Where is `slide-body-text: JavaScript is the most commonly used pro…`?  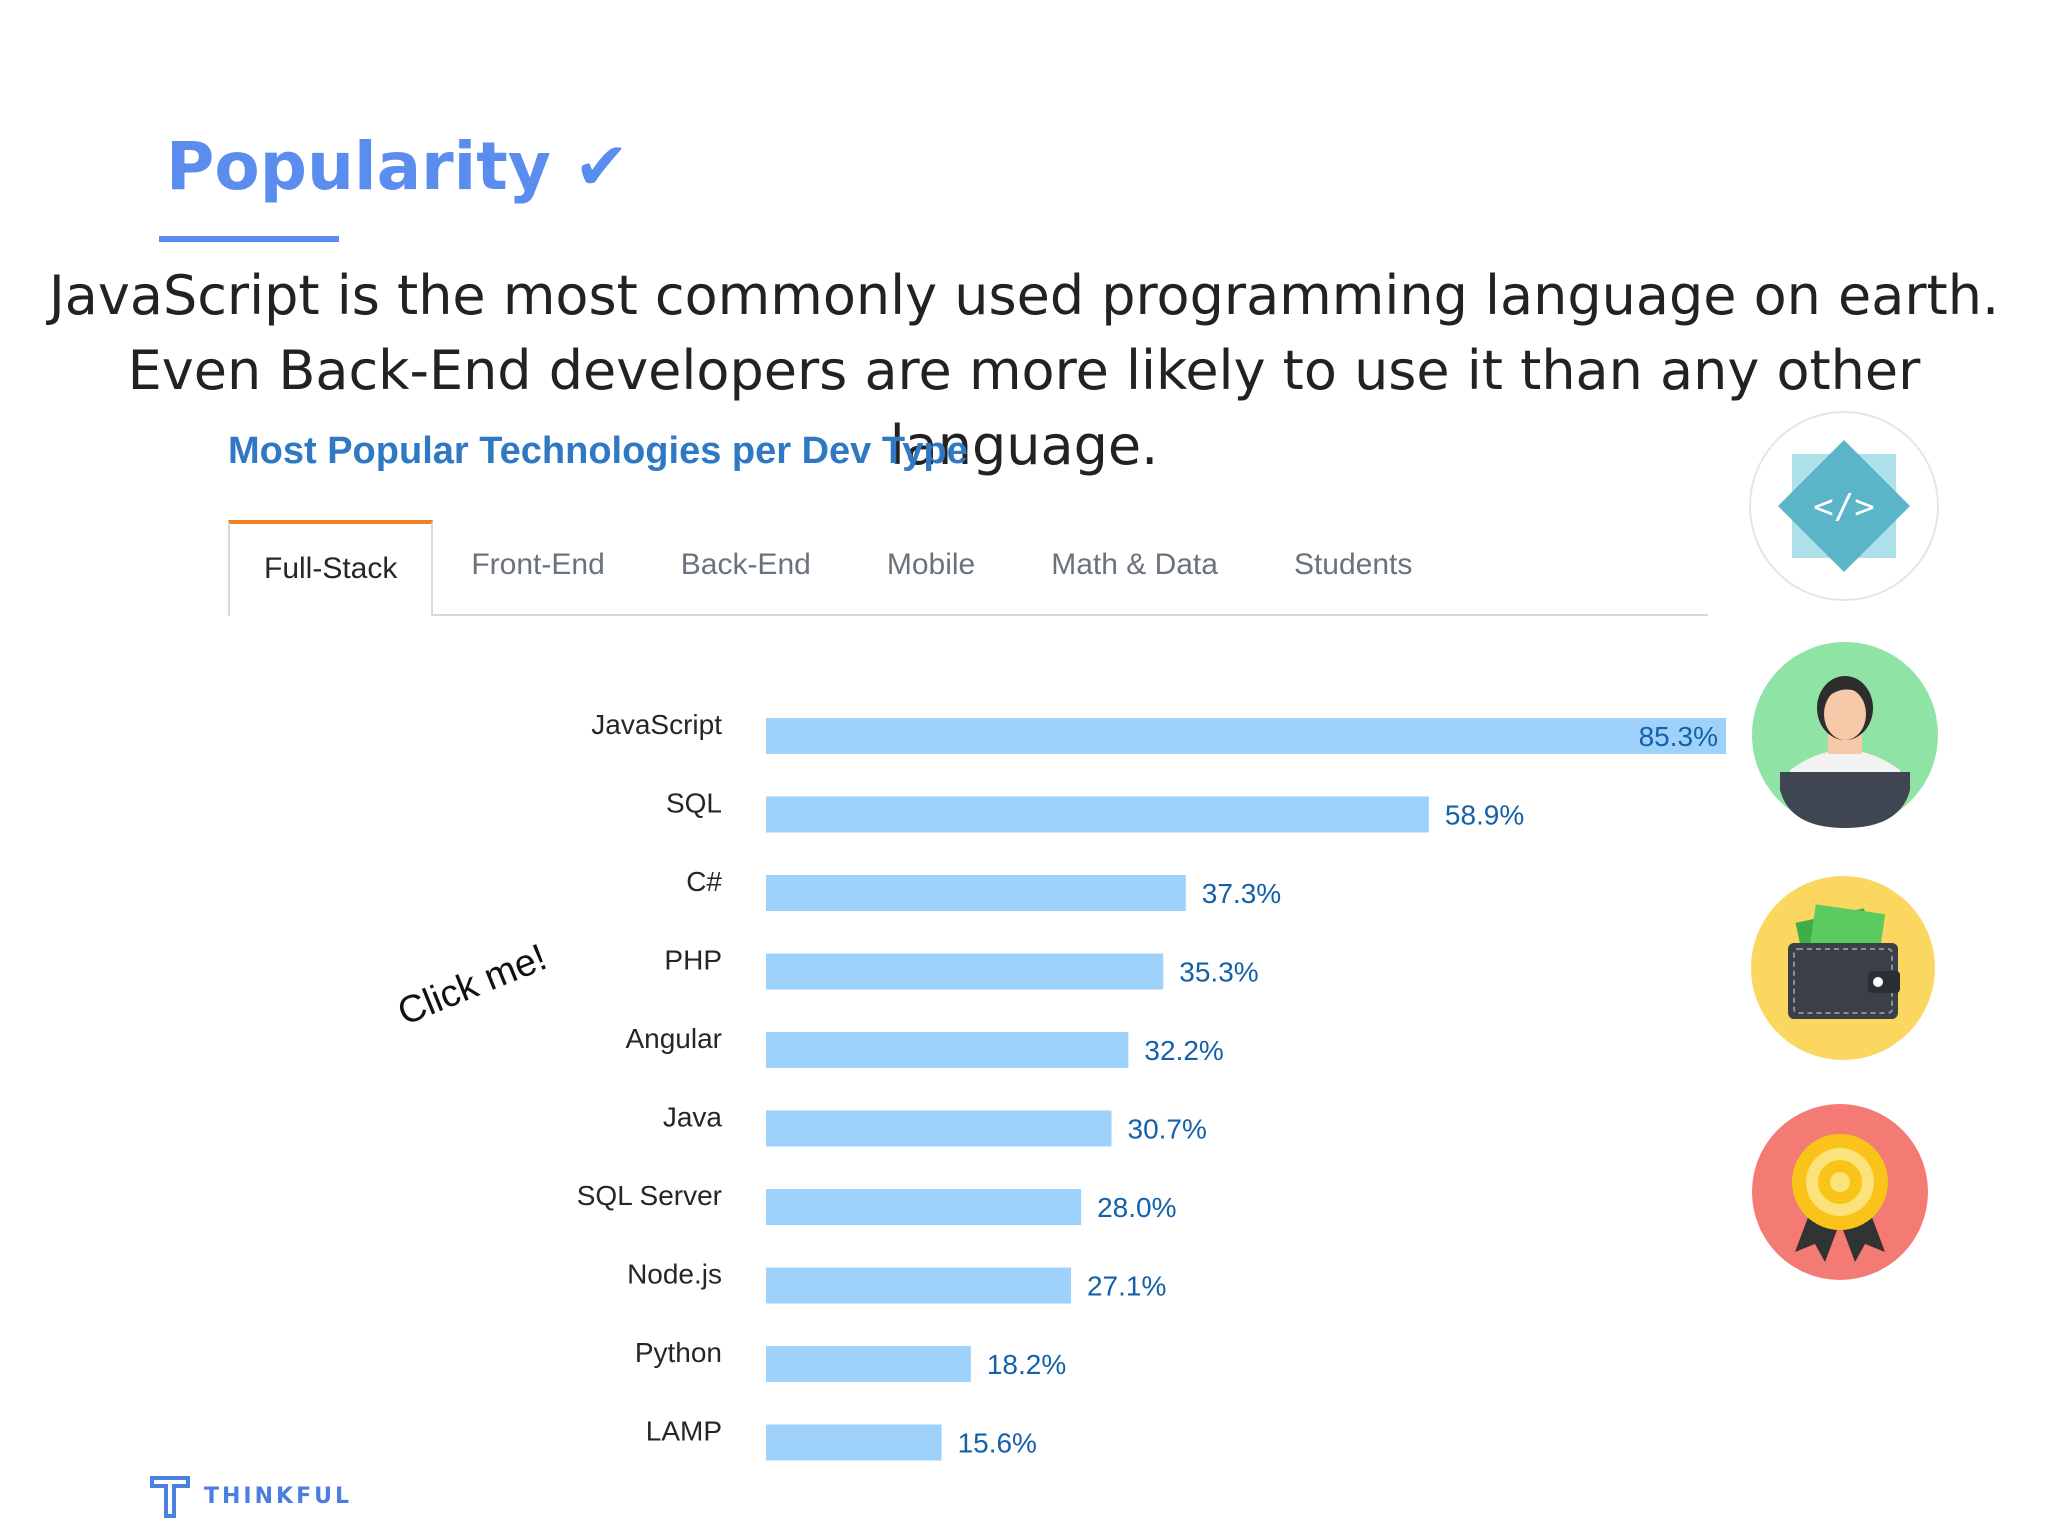
slide-body-text: JavaScript is the most commonly used pro… is located at coordinates (1024, 370).